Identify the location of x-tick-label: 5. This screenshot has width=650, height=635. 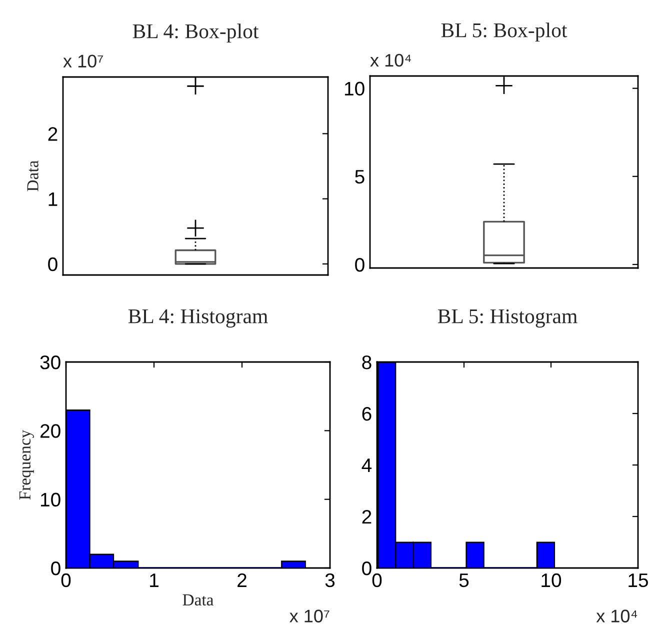
(464, 581).